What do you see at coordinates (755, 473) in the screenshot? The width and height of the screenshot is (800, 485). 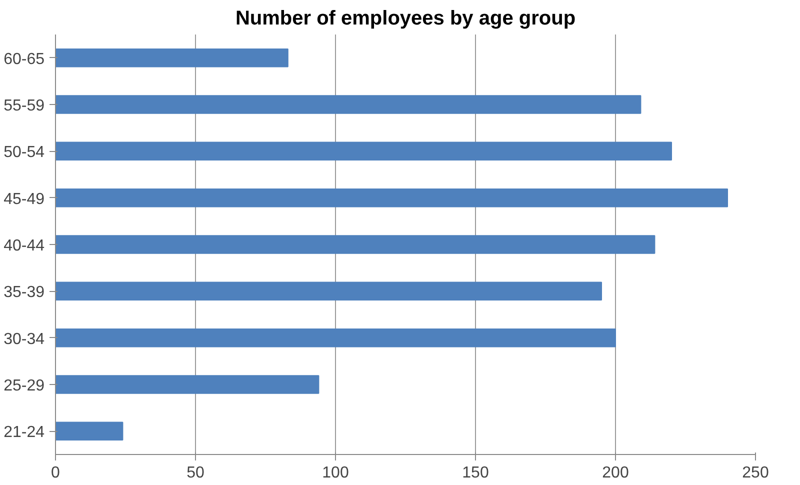 I see `x-tick-label: 250` at bounding box center [755, 473].